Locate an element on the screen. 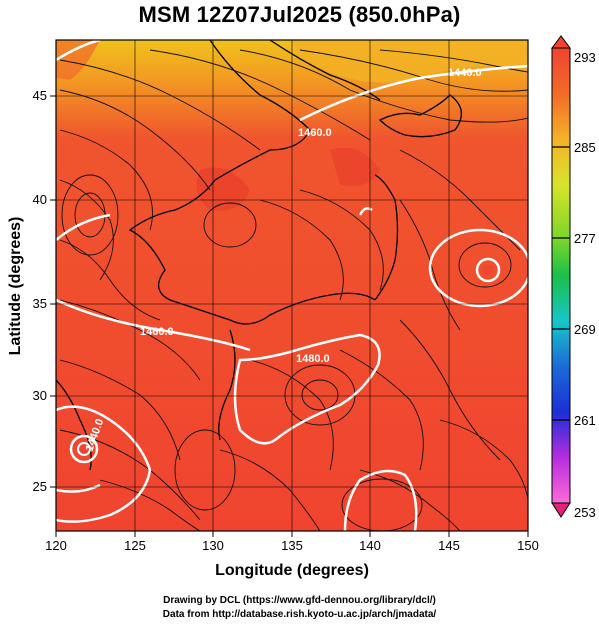  y-tick-label: 40 is located at coordinates (40, 199).